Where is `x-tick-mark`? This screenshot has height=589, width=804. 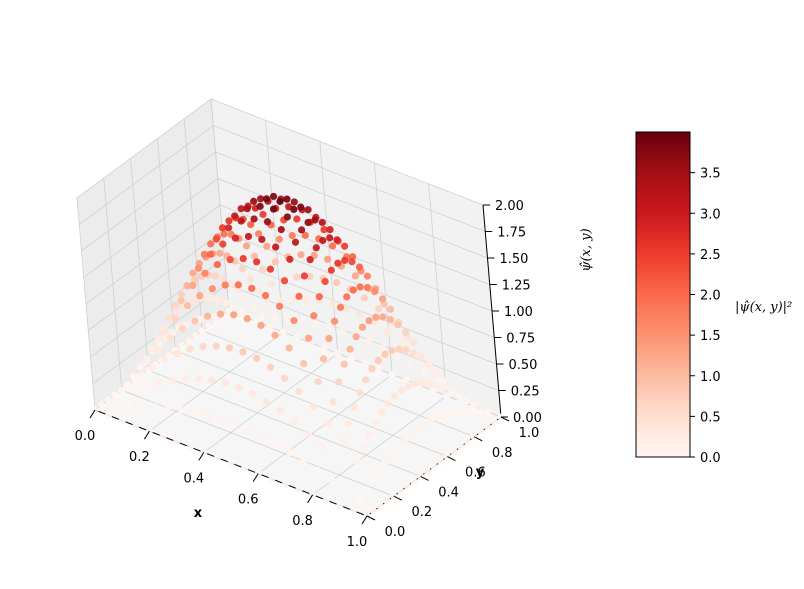
x-tick-mark is located at coordinates (255, 477).